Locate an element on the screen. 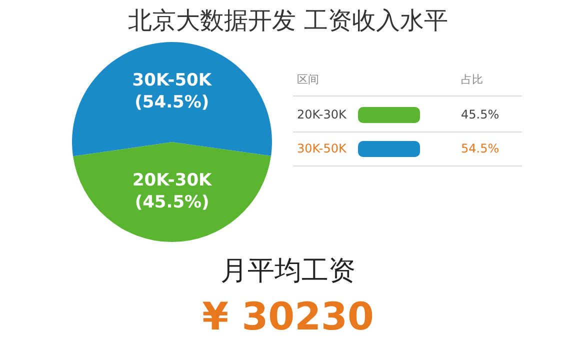  data-label: (54.5%) is located at coordinates (172, 102).